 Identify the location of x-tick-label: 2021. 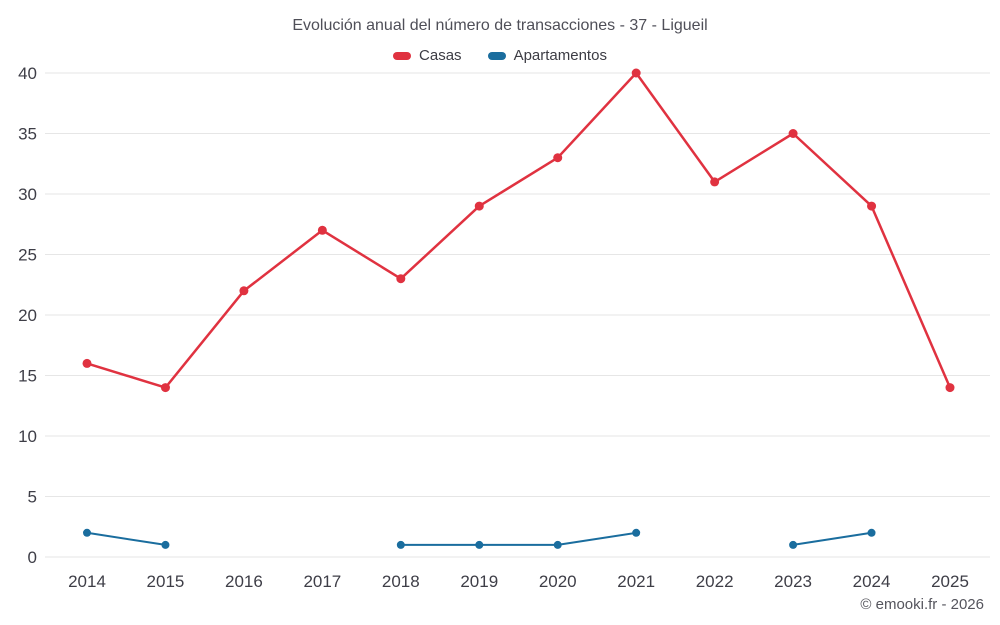
(636, 581).